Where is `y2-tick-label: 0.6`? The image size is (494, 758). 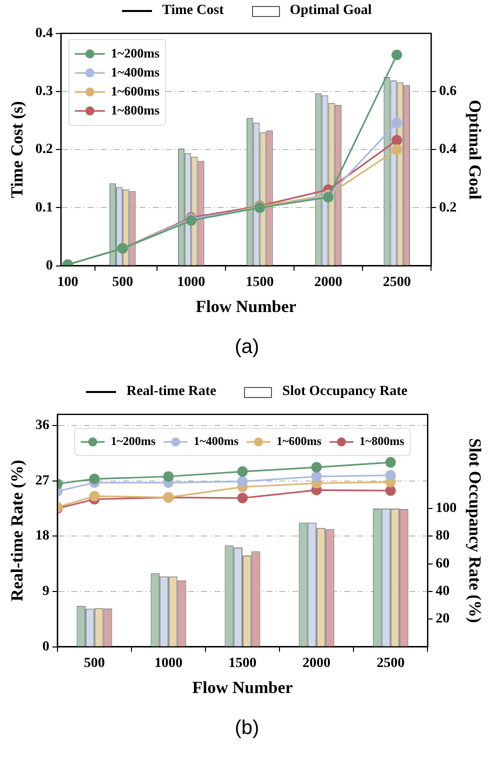
y2-tick-label: 0.6 is located at coordinates (448, 92).